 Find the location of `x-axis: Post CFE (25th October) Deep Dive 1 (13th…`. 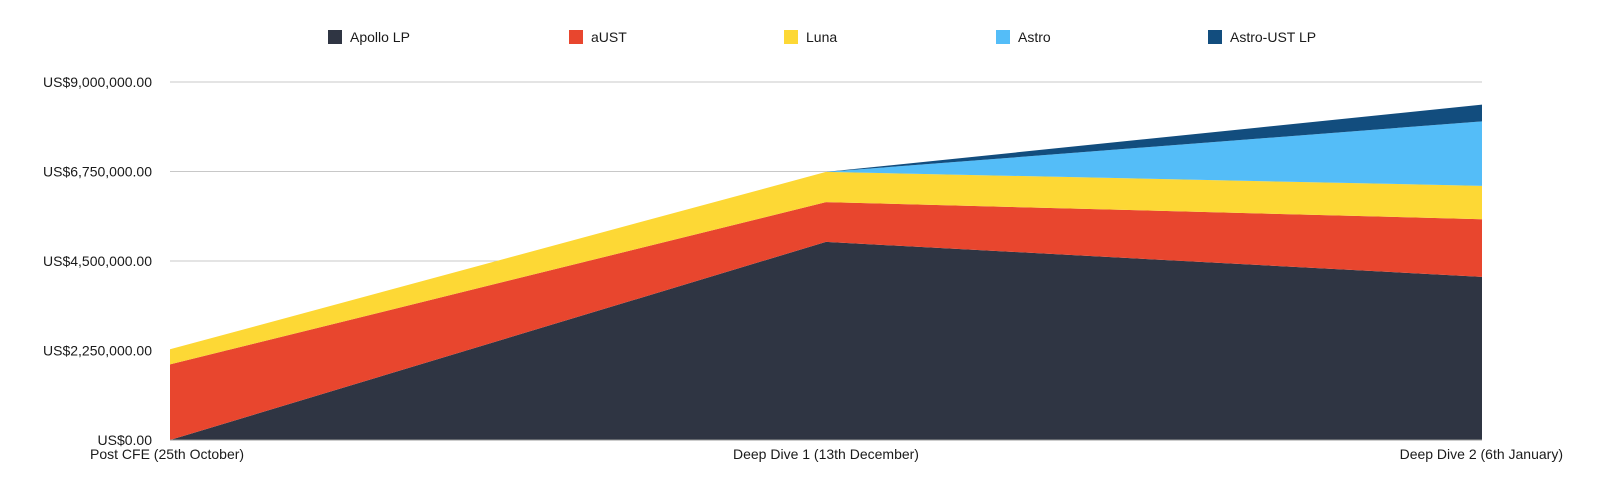

x-axis: Post CFE (25th October) Deep Dive 1 (13th… is located at coordinates (826, 450).